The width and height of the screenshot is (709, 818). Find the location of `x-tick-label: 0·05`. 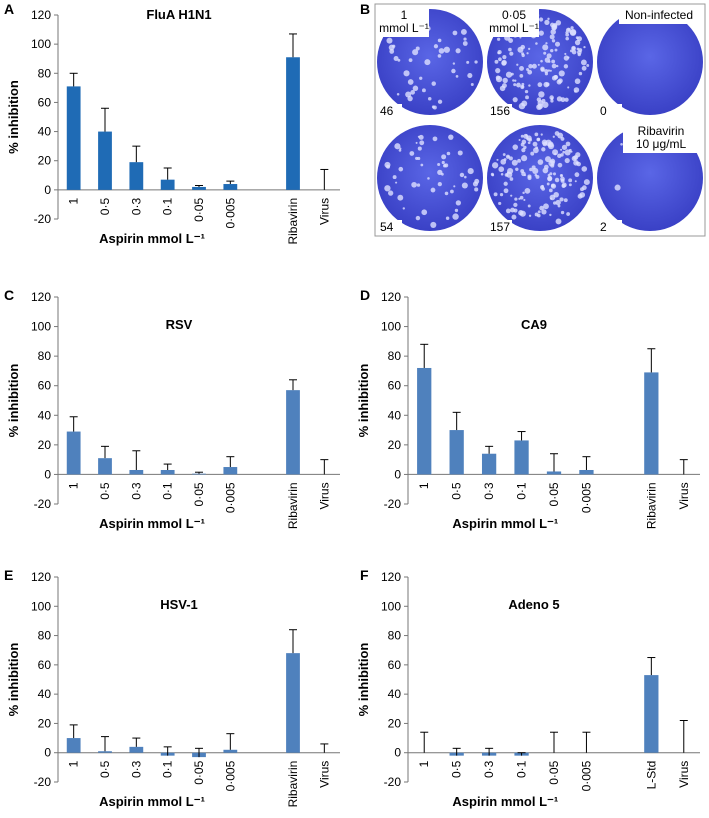

x-tick-label: 0·05 is located at coordinates (554, 494).